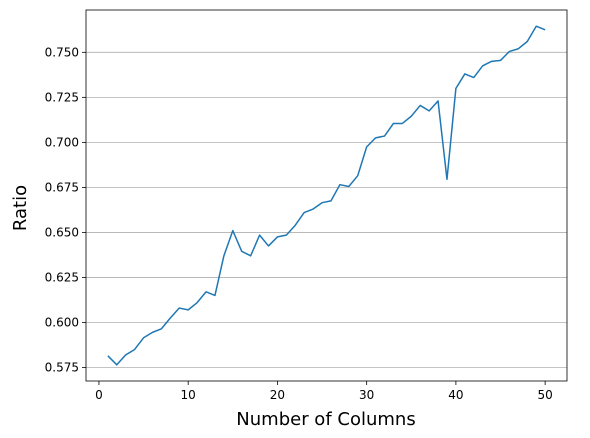 The image size is (590, 438). Describe the element at coordinates (62, 322) in the screenshot. I see `y-tick-label: 0.600` at that location.